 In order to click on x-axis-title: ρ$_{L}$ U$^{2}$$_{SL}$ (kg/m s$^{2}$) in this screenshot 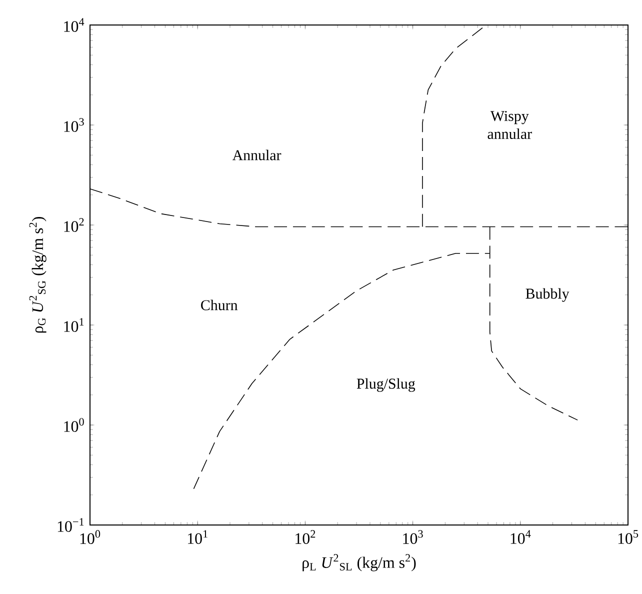, I will do `click(359, 563)`.